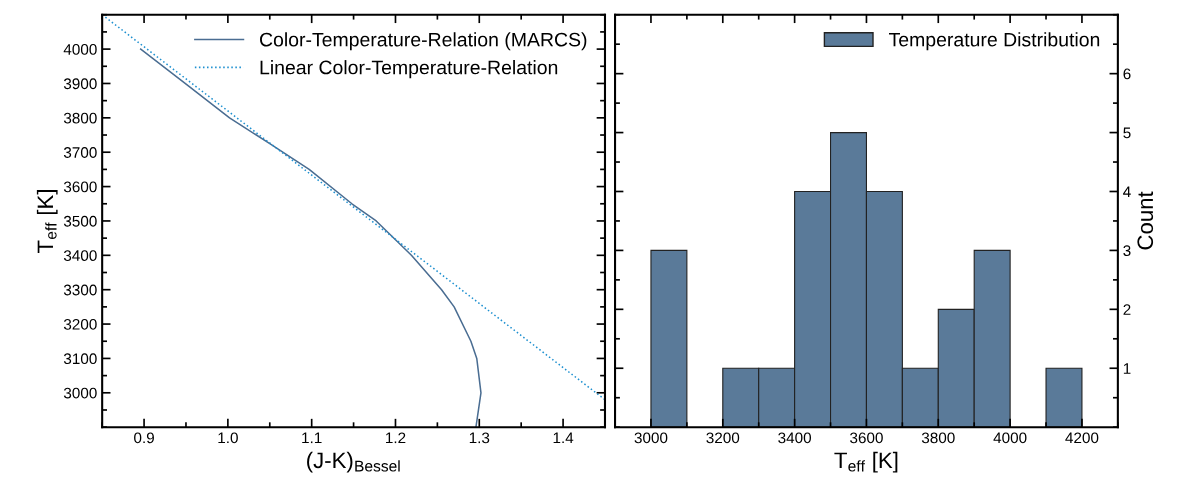  Describe the element at coordinates (423, 41) in the screenshot. I see `legend-label: Color-Temperature-Relation (MARCS)` at that location.